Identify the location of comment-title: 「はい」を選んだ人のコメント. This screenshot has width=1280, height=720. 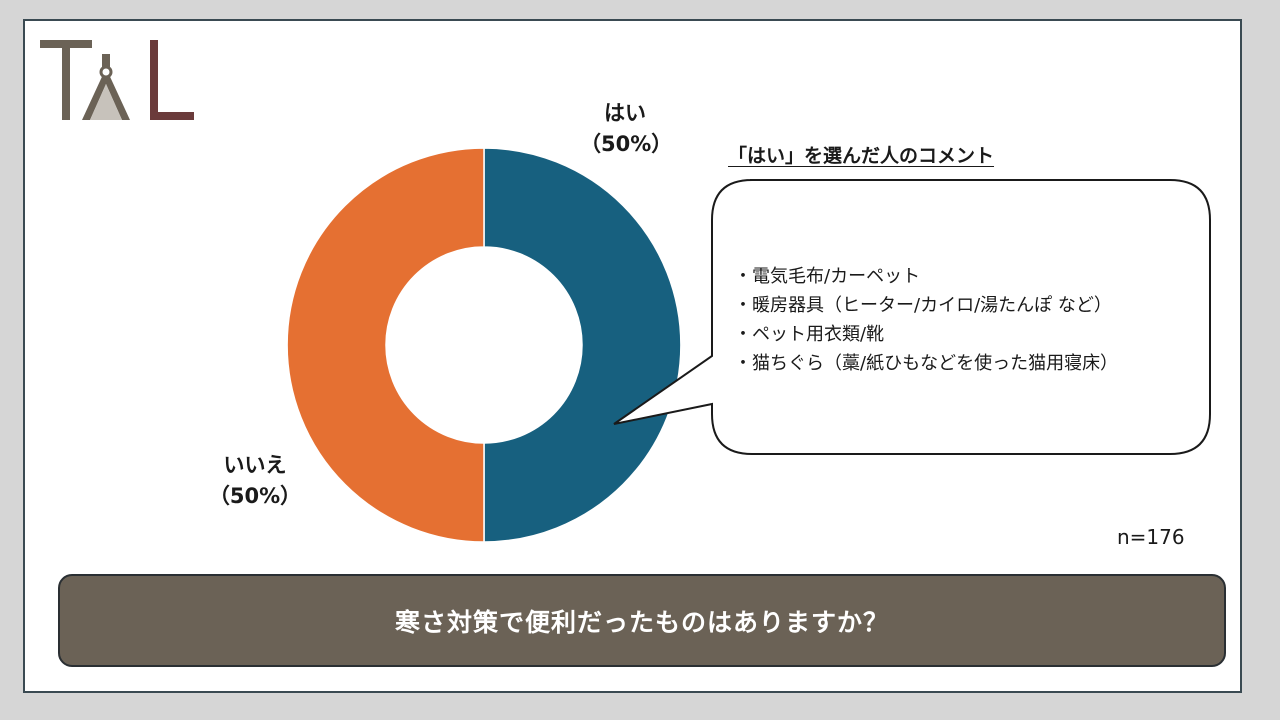
(861, 156).